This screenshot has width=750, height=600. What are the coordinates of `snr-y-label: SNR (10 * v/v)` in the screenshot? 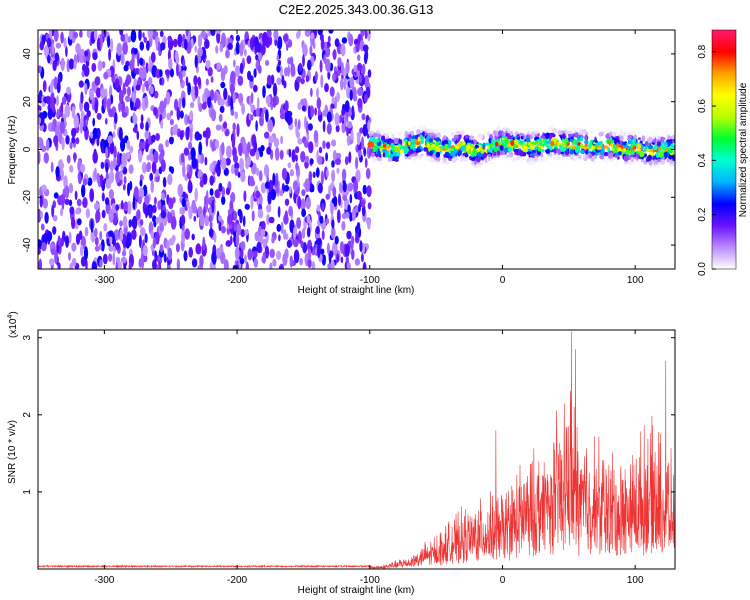 It's located at (12, 452).